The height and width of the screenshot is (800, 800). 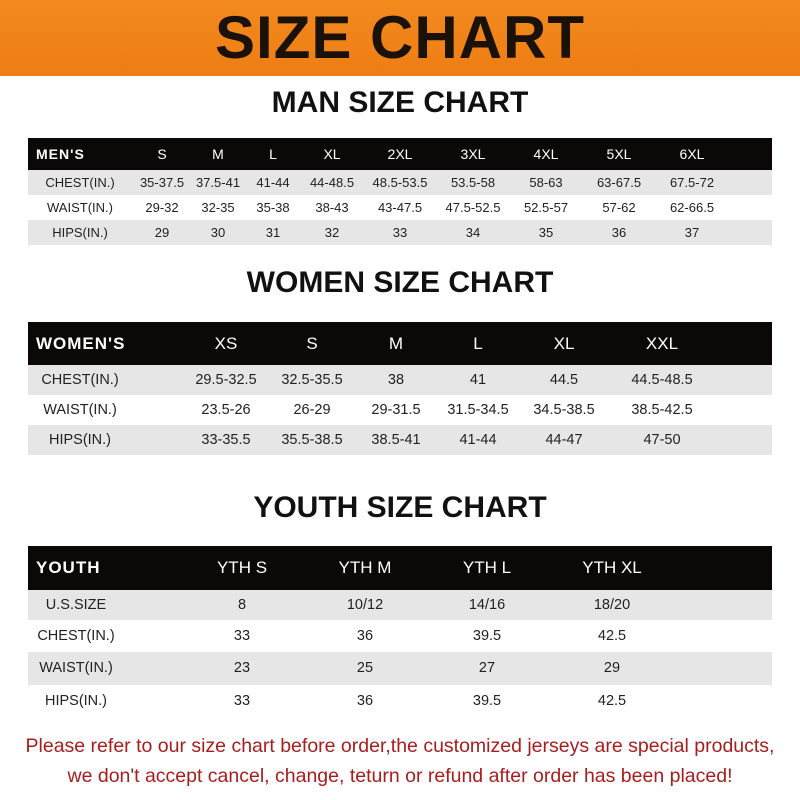 What do you see at coordinates (546, 154) in the screenshot?
I see `size-column-header: 4XL` at bounding box center [546, 154].